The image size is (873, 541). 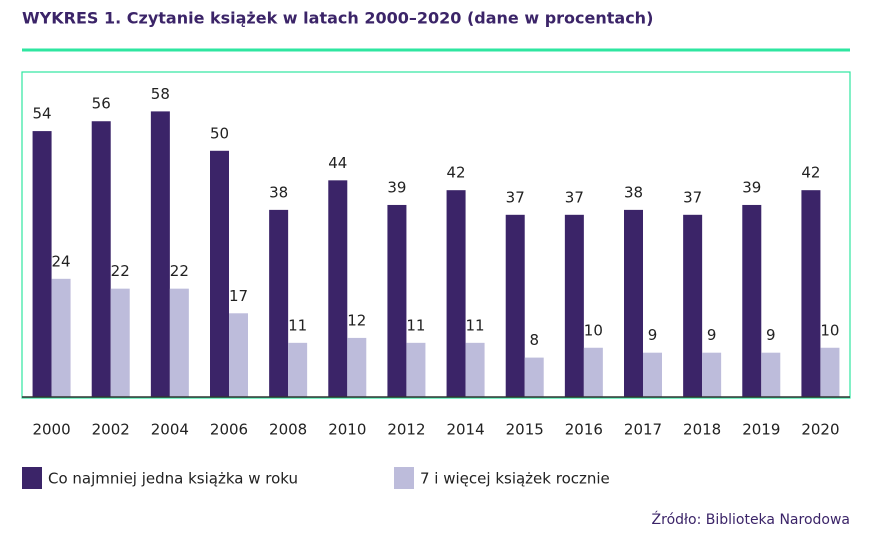 What do you see at coordinates (337, 163) in the screenshot?
I see `data-label: 44` at bounding box center [337, 163].